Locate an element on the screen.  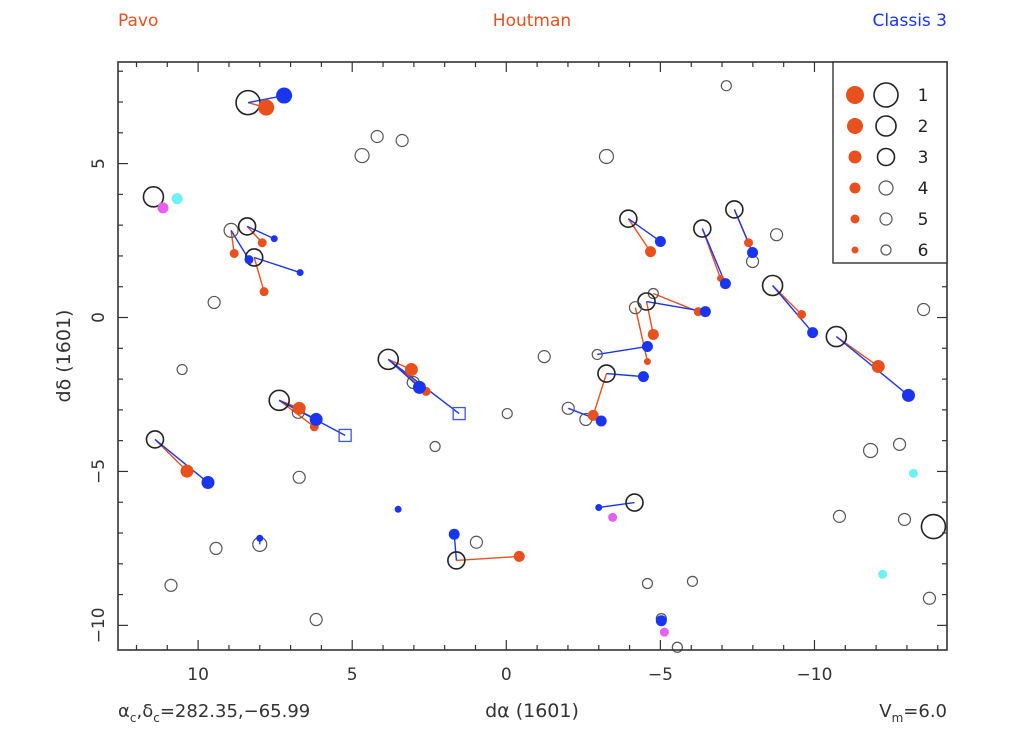
alpha-subscript: c is located at coordinates (133, 718).